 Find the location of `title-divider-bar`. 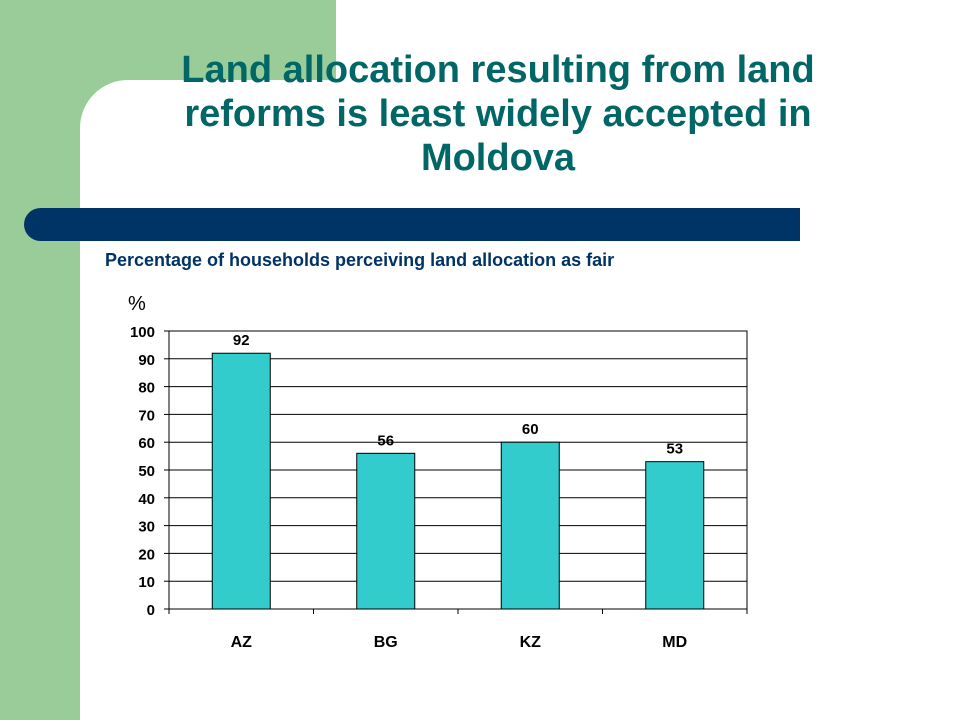

title-divider-bar is located at coordinates (412, 224).